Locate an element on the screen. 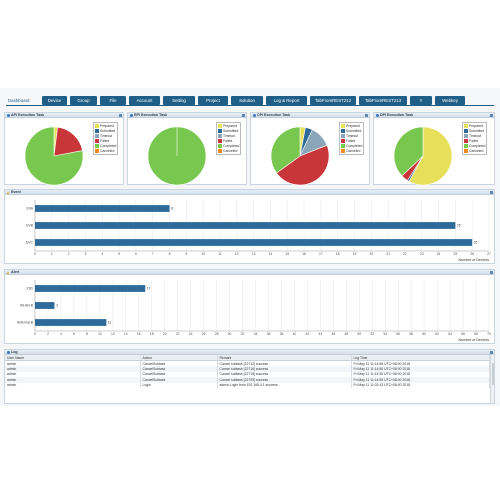  log-scrollbar is located at coordinates (492, 379).